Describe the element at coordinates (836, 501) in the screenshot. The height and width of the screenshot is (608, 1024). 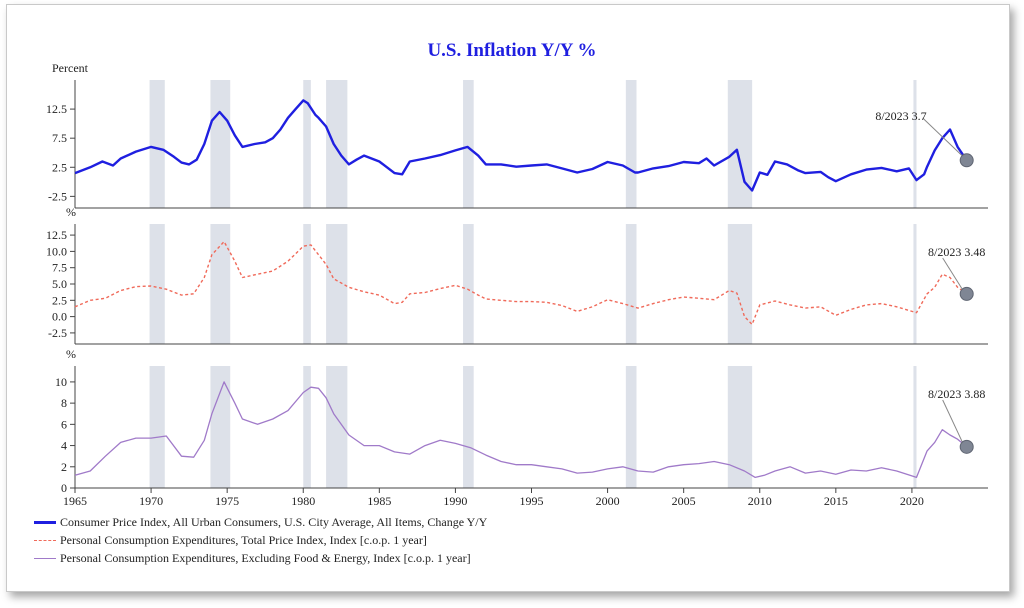
I see `x-tick-label-11: 2015` at that location.